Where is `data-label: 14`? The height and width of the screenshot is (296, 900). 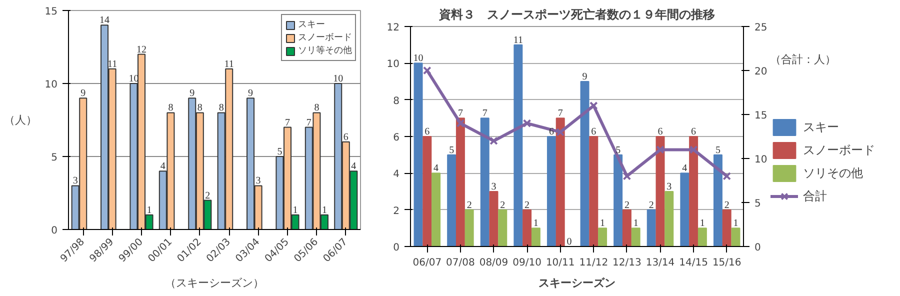 data-label: 14 is located at coordinates (105, 20).